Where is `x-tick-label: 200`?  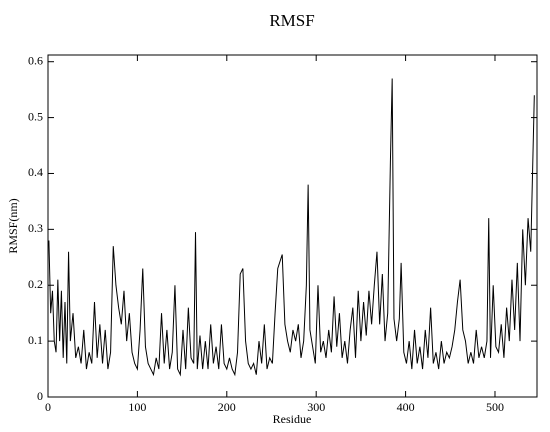 x-tick-label: 200 is located at coordinates (227, 407).